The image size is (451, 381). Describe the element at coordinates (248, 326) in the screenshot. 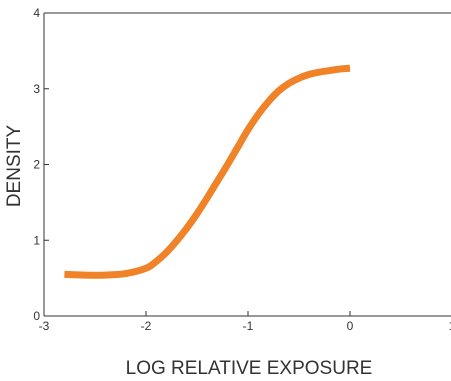

I see `x-tick-label: -1` at that location.